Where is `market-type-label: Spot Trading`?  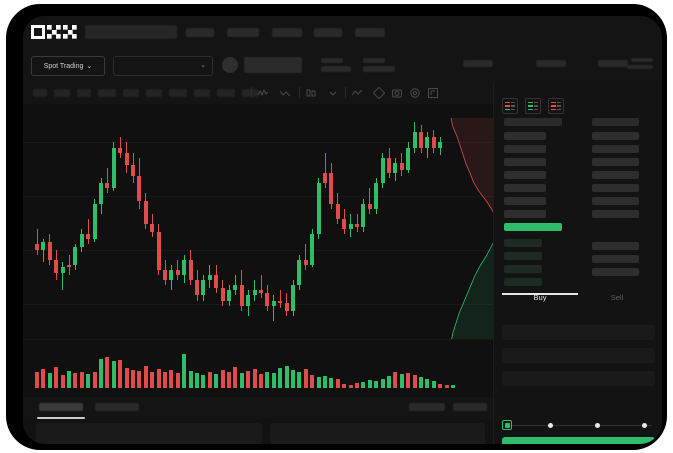
market-type-label: Spot Trading is located at coordinates (63, 66).